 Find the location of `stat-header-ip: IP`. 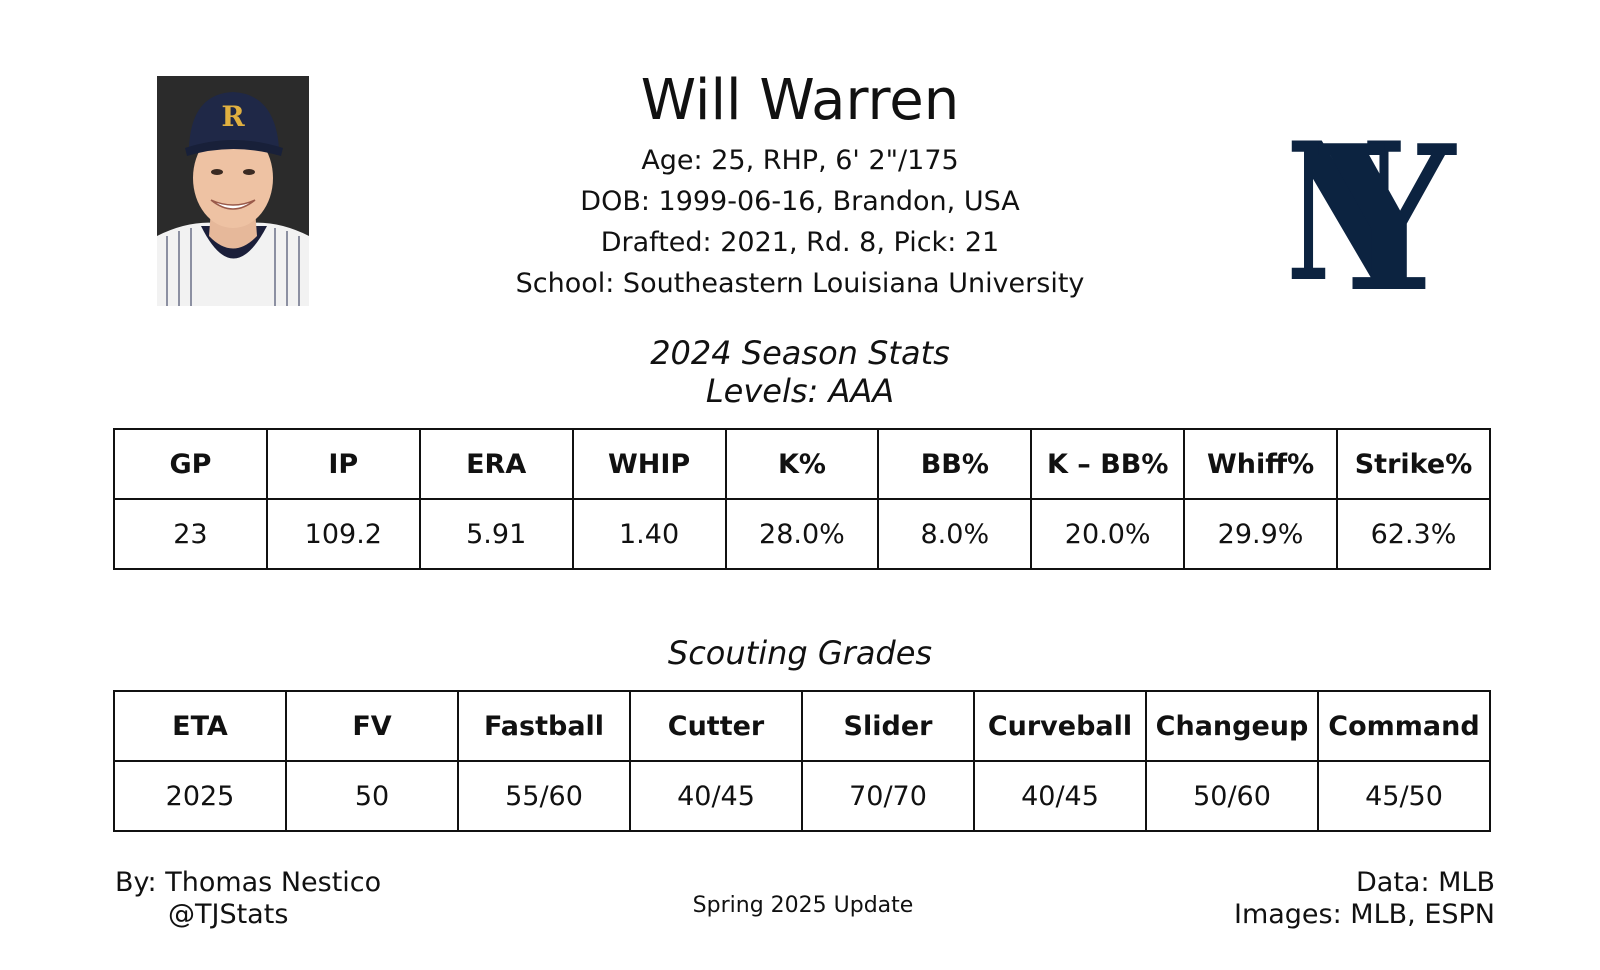

stat-header-ip: IP is located at coordinates (343, 464).